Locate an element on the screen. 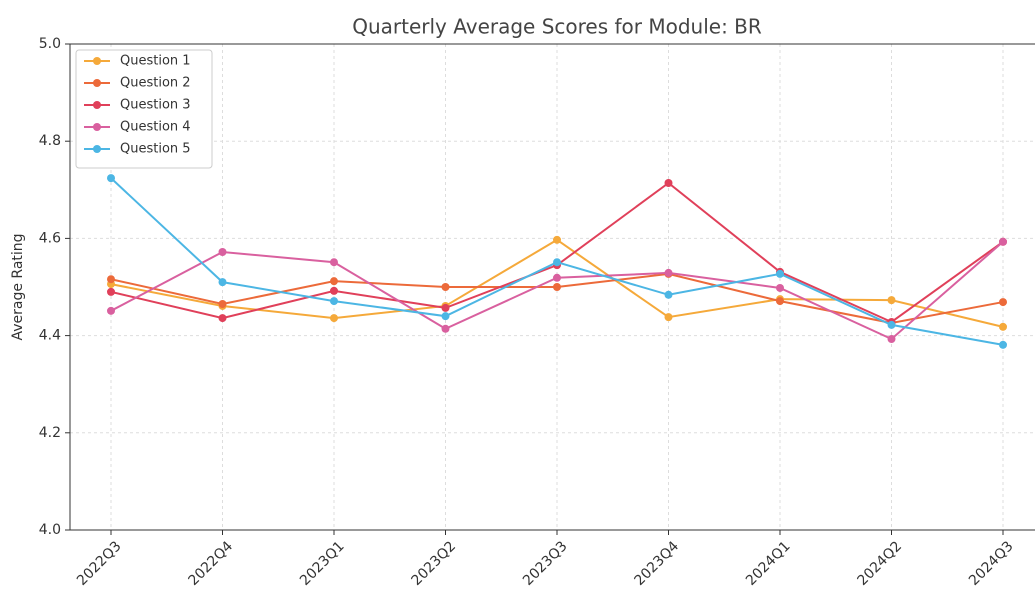 The width and height of the screenshot is (1035, 594). legend-box is located at coordinates (144, 109).